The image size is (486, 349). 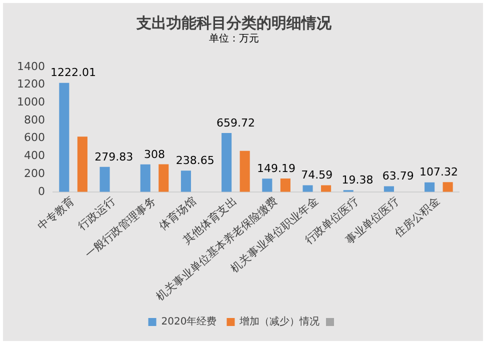 I want to click on data-label: 149.19, so click(x=276, y=168).